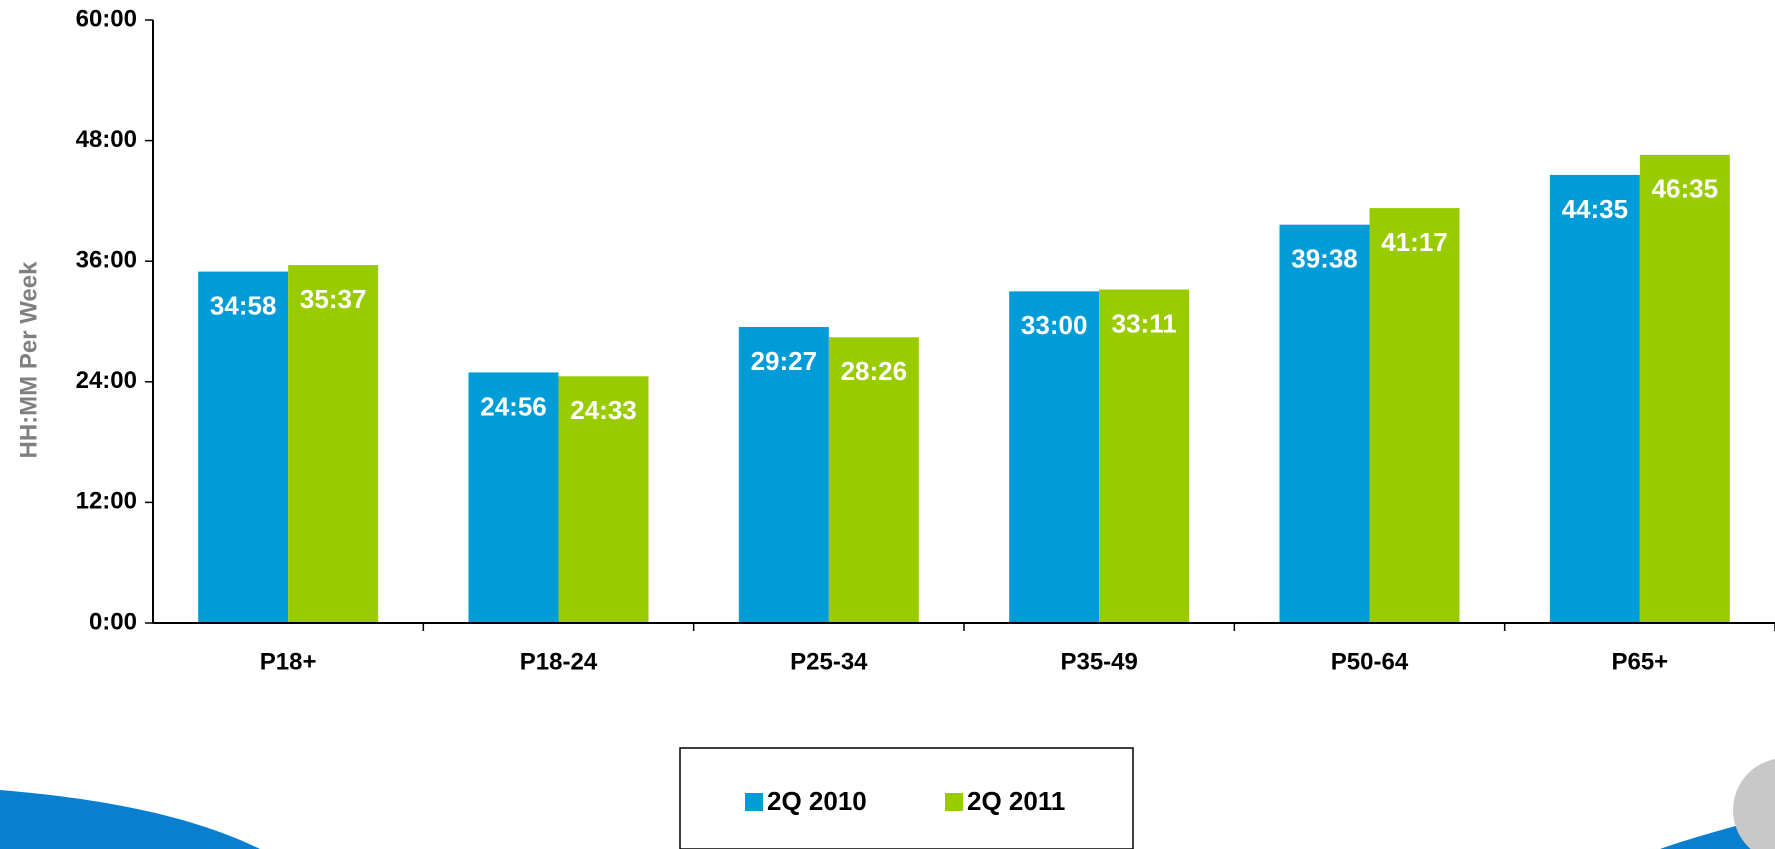  Describe the element at coordinates (28, 360) in the screenshot. I see `y-axis-label: HH:MM Per Week` at that location.